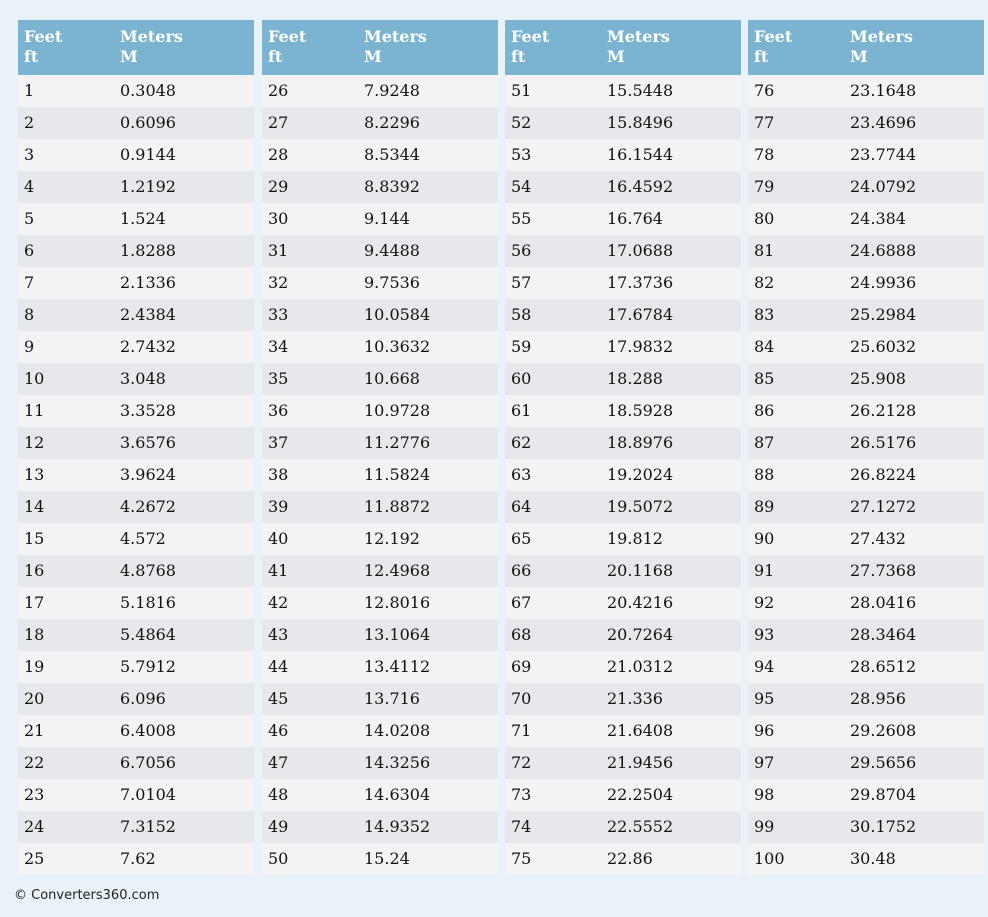 This screenshot has width=988, height=917. Describe the element at coordinates (34, 826) in the screenshot. I see `feet-cell: 24` at that location.